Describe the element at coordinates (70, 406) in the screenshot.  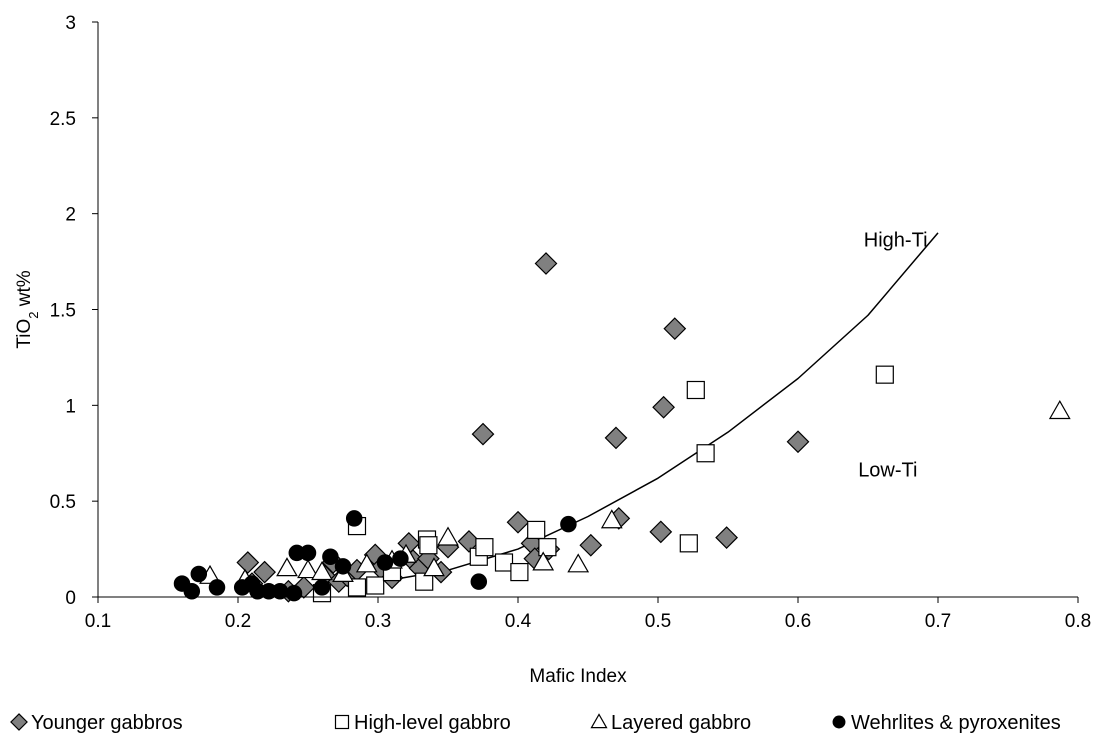
I see `y-tick-label: 1` at that location.